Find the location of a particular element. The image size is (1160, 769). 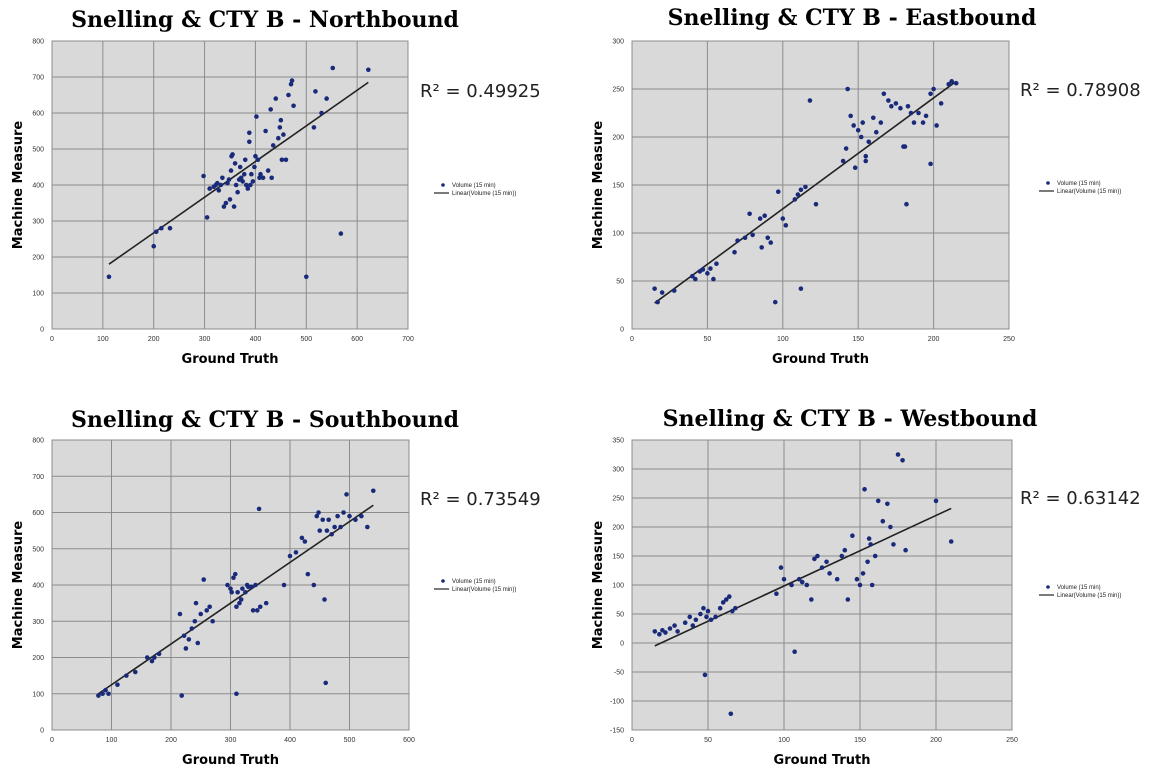

x-tick-label: 50 is located at coordinates (708, 740).